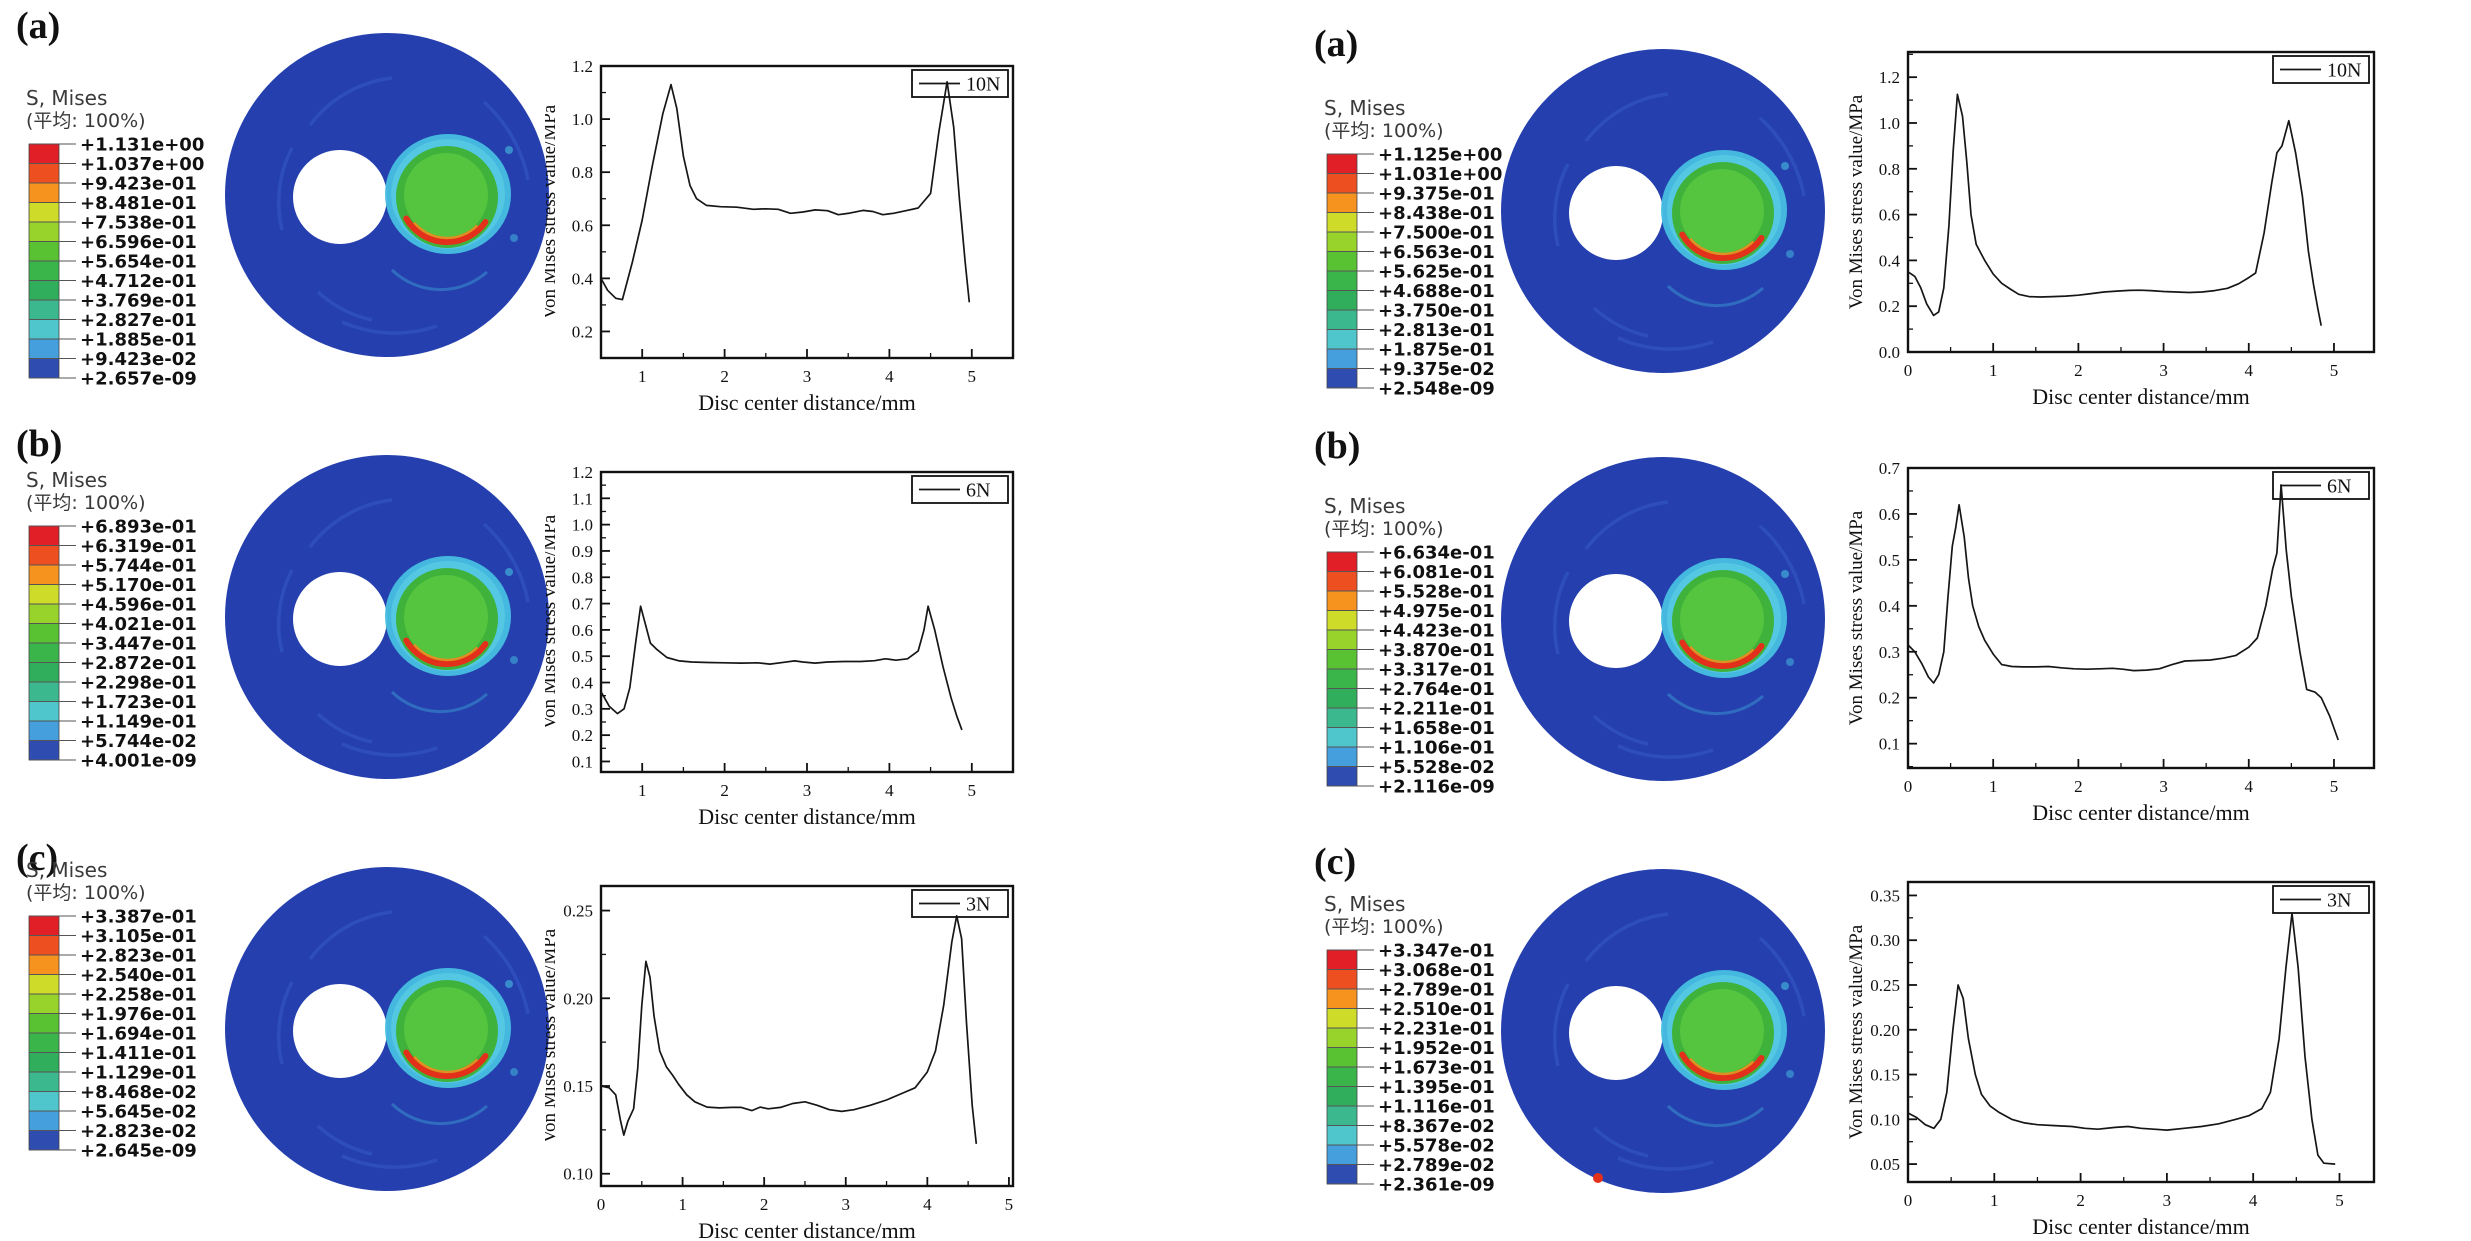 This screenshot has width=2471, height=1241. I want to click on y-tick-label: 0.4, so click(583, 278).